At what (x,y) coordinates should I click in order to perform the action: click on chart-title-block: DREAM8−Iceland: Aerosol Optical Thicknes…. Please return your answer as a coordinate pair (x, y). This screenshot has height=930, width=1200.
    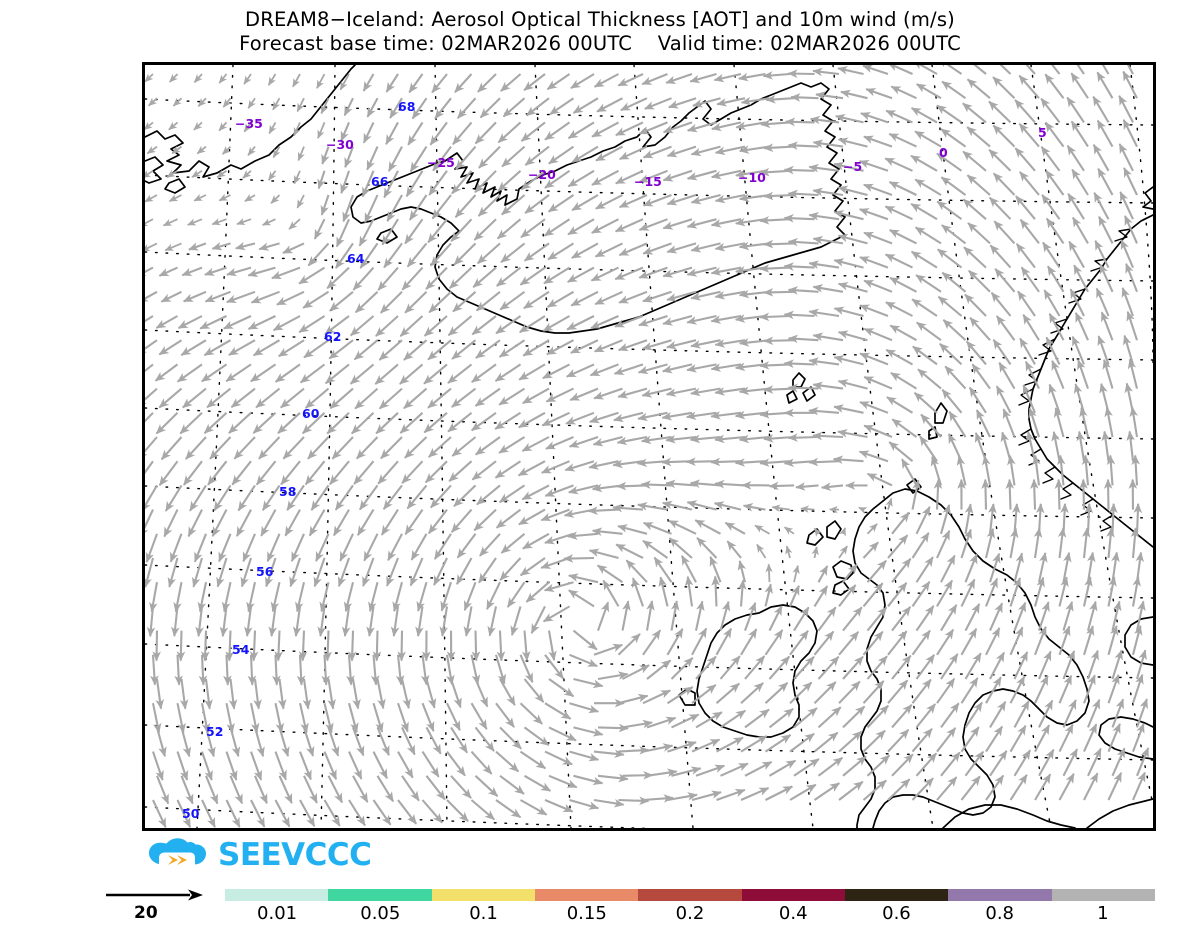
    Looking at the image, I should click on (600, 32).